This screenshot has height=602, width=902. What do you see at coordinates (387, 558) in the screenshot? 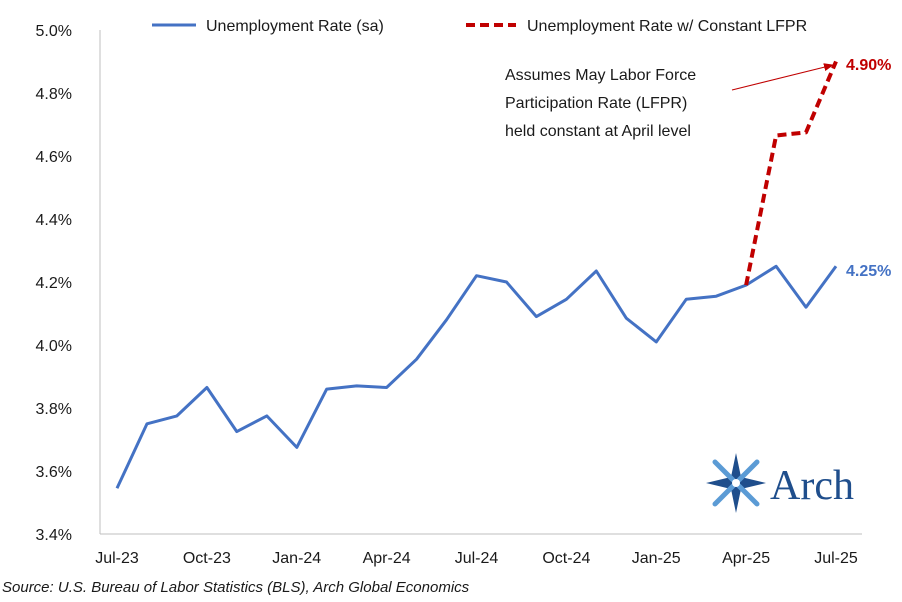
I see `x-tick-label: Apr-24` at bounding box center [387, 558].